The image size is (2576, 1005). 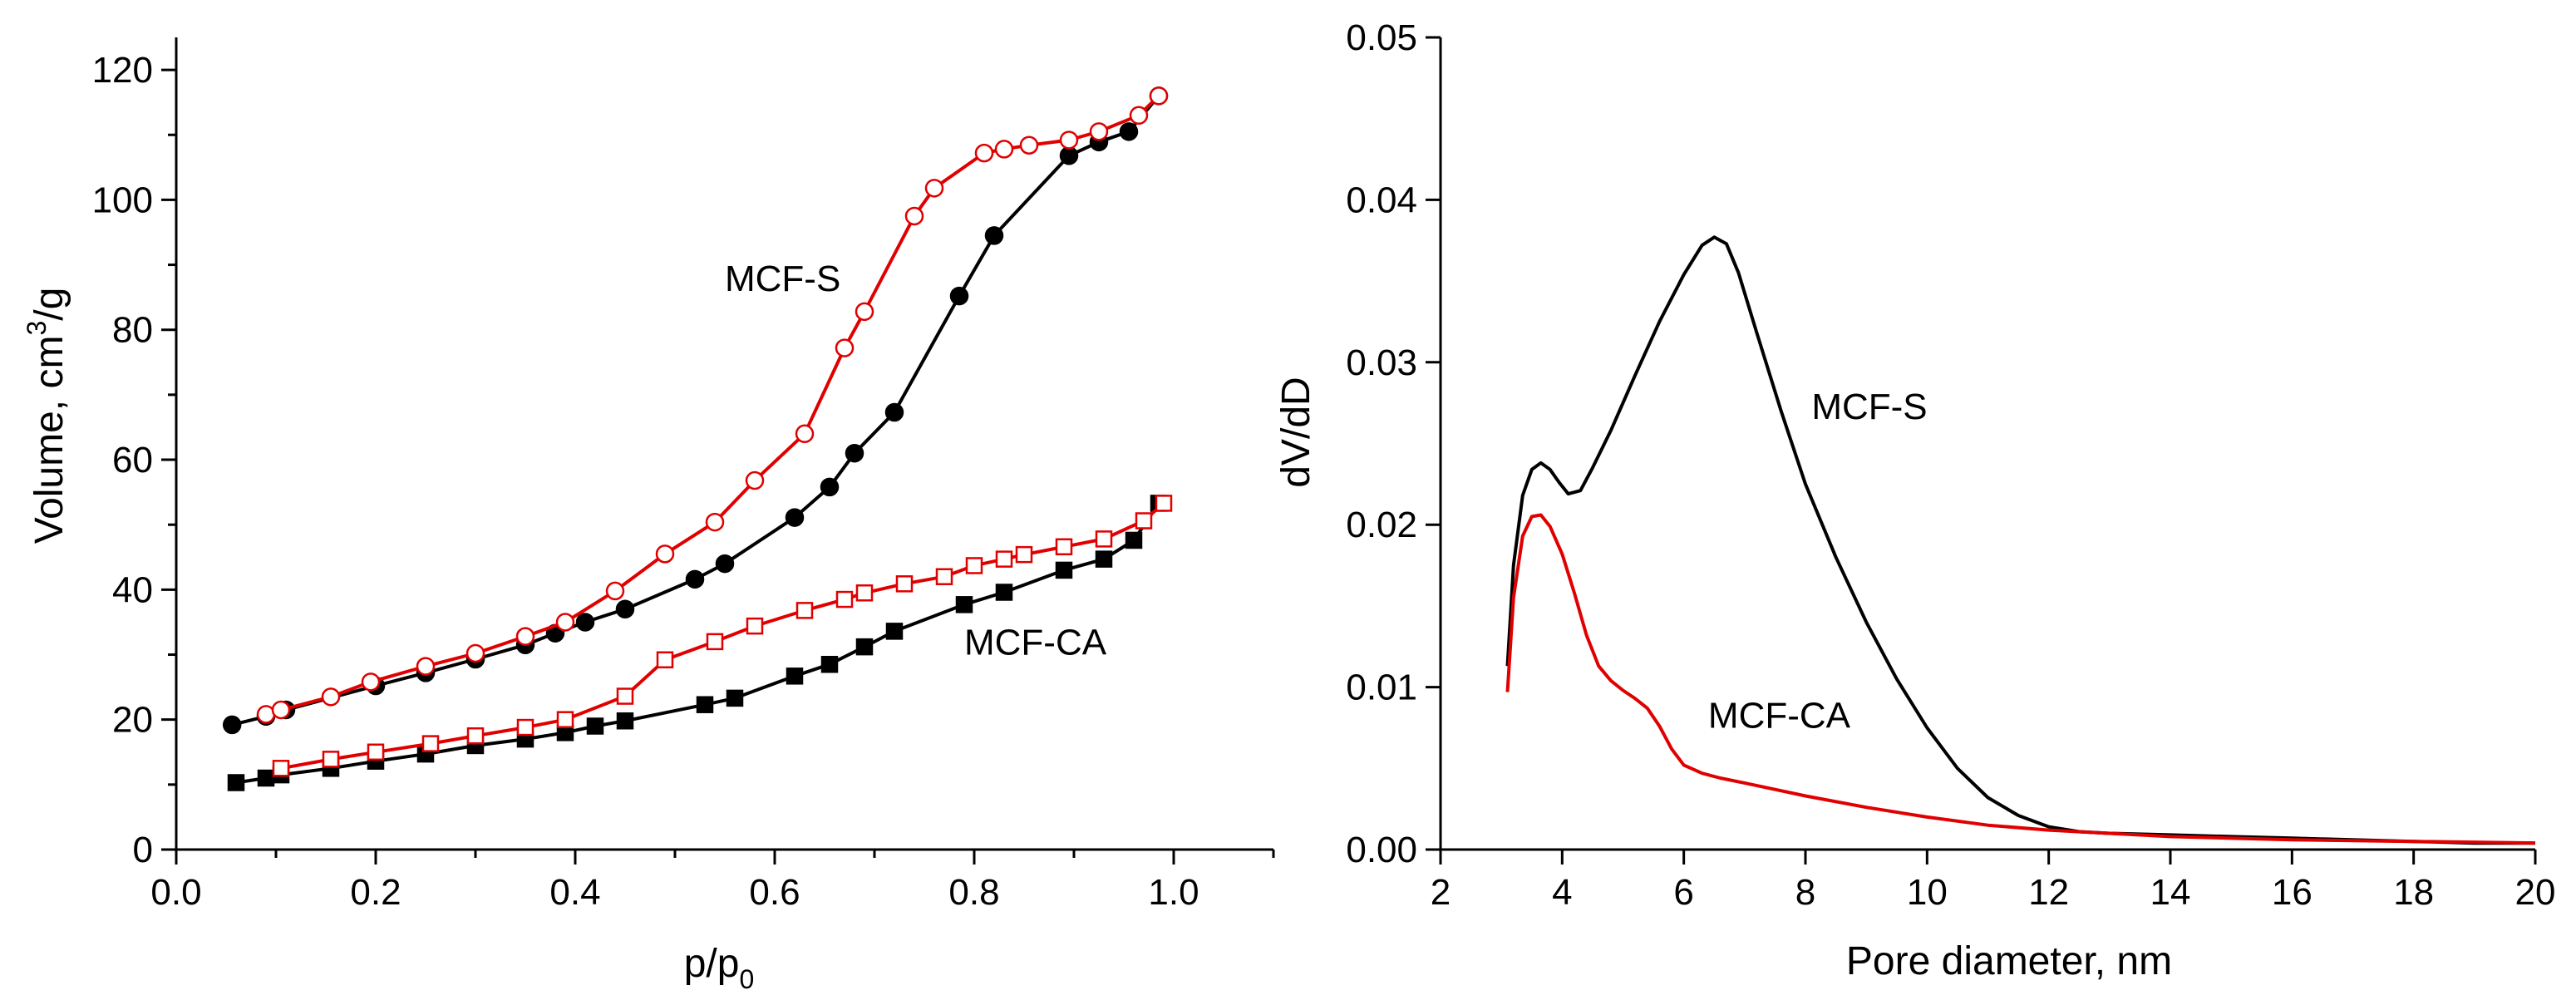 I want to click on isotherm-y-tick-label: 60, so click(x=132, y=460).